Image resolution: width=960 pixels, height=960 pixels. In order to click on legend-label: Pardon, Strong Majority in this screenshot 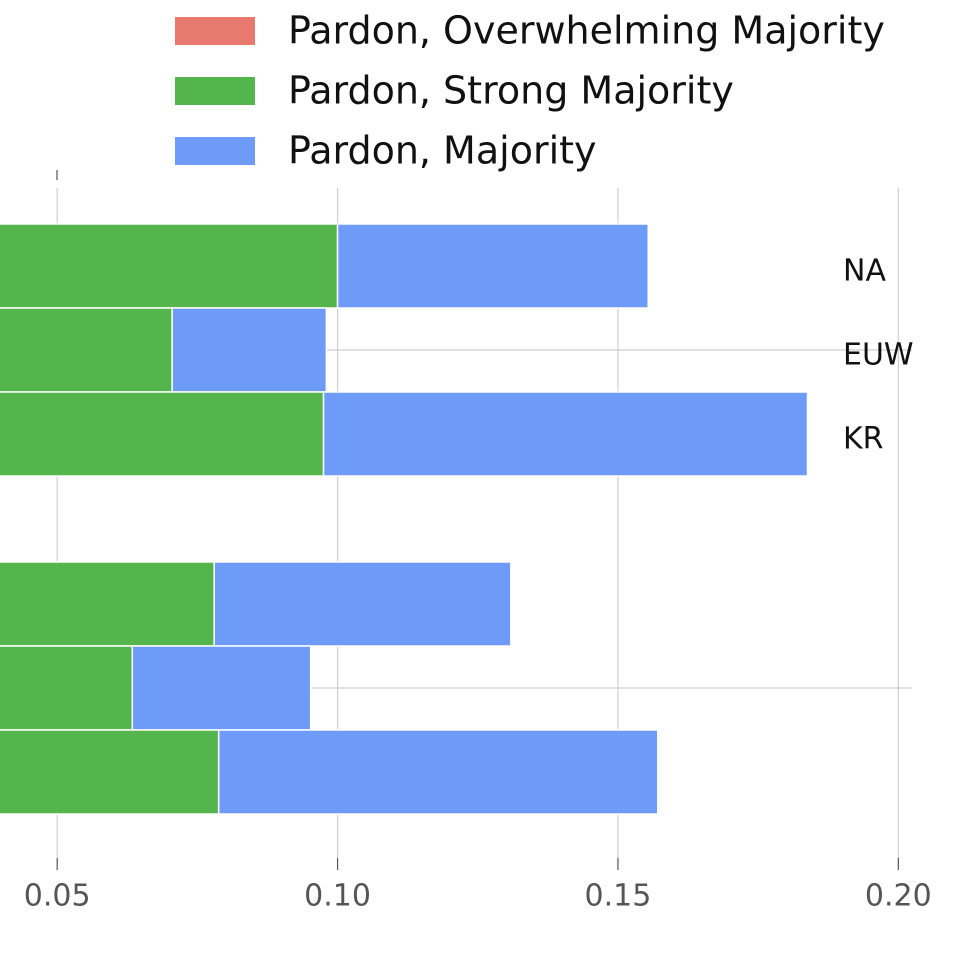, I will do `click(511, 91)`.